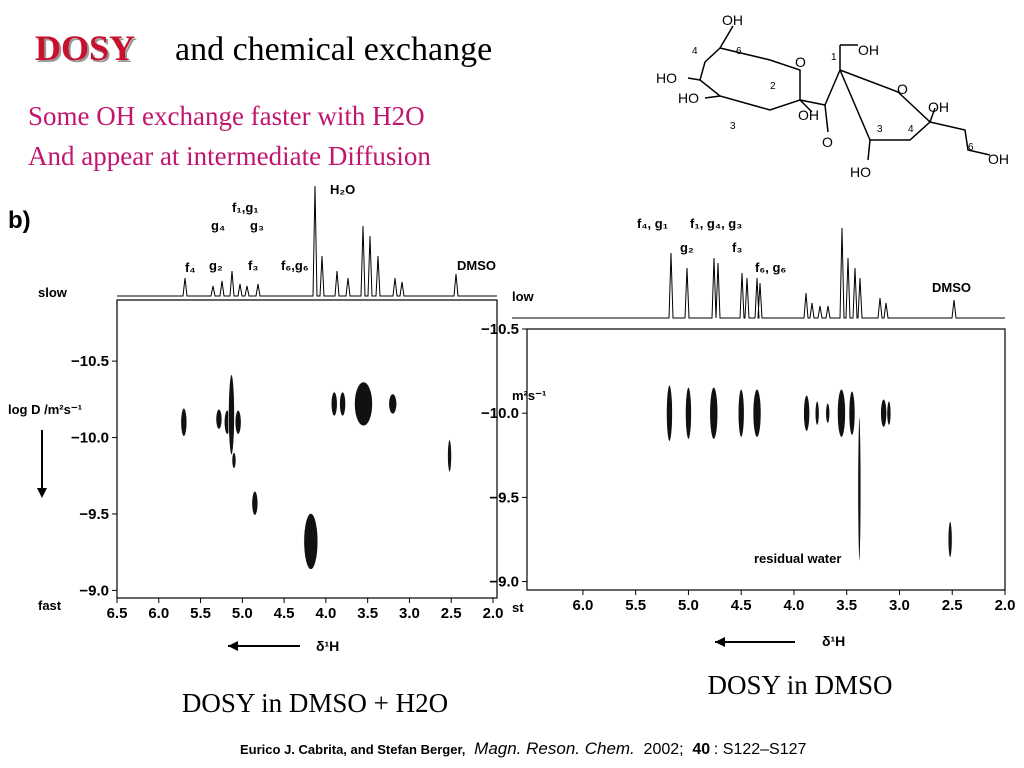  Describe the element at coordinates (529, 395) in the screenshot. I see `y-axis-label: m²s⁻¹` at that location.